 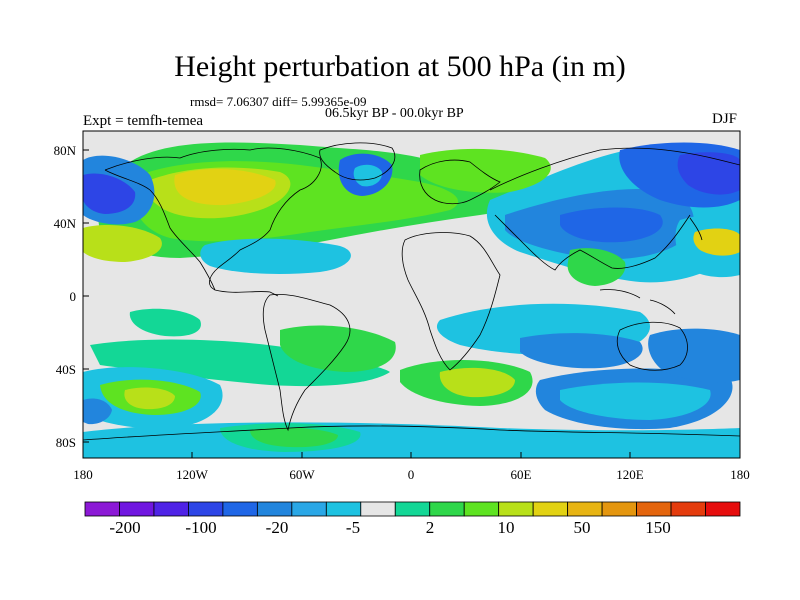 I want to click on y-tick-label: 40N, so click(x=65, y=223).